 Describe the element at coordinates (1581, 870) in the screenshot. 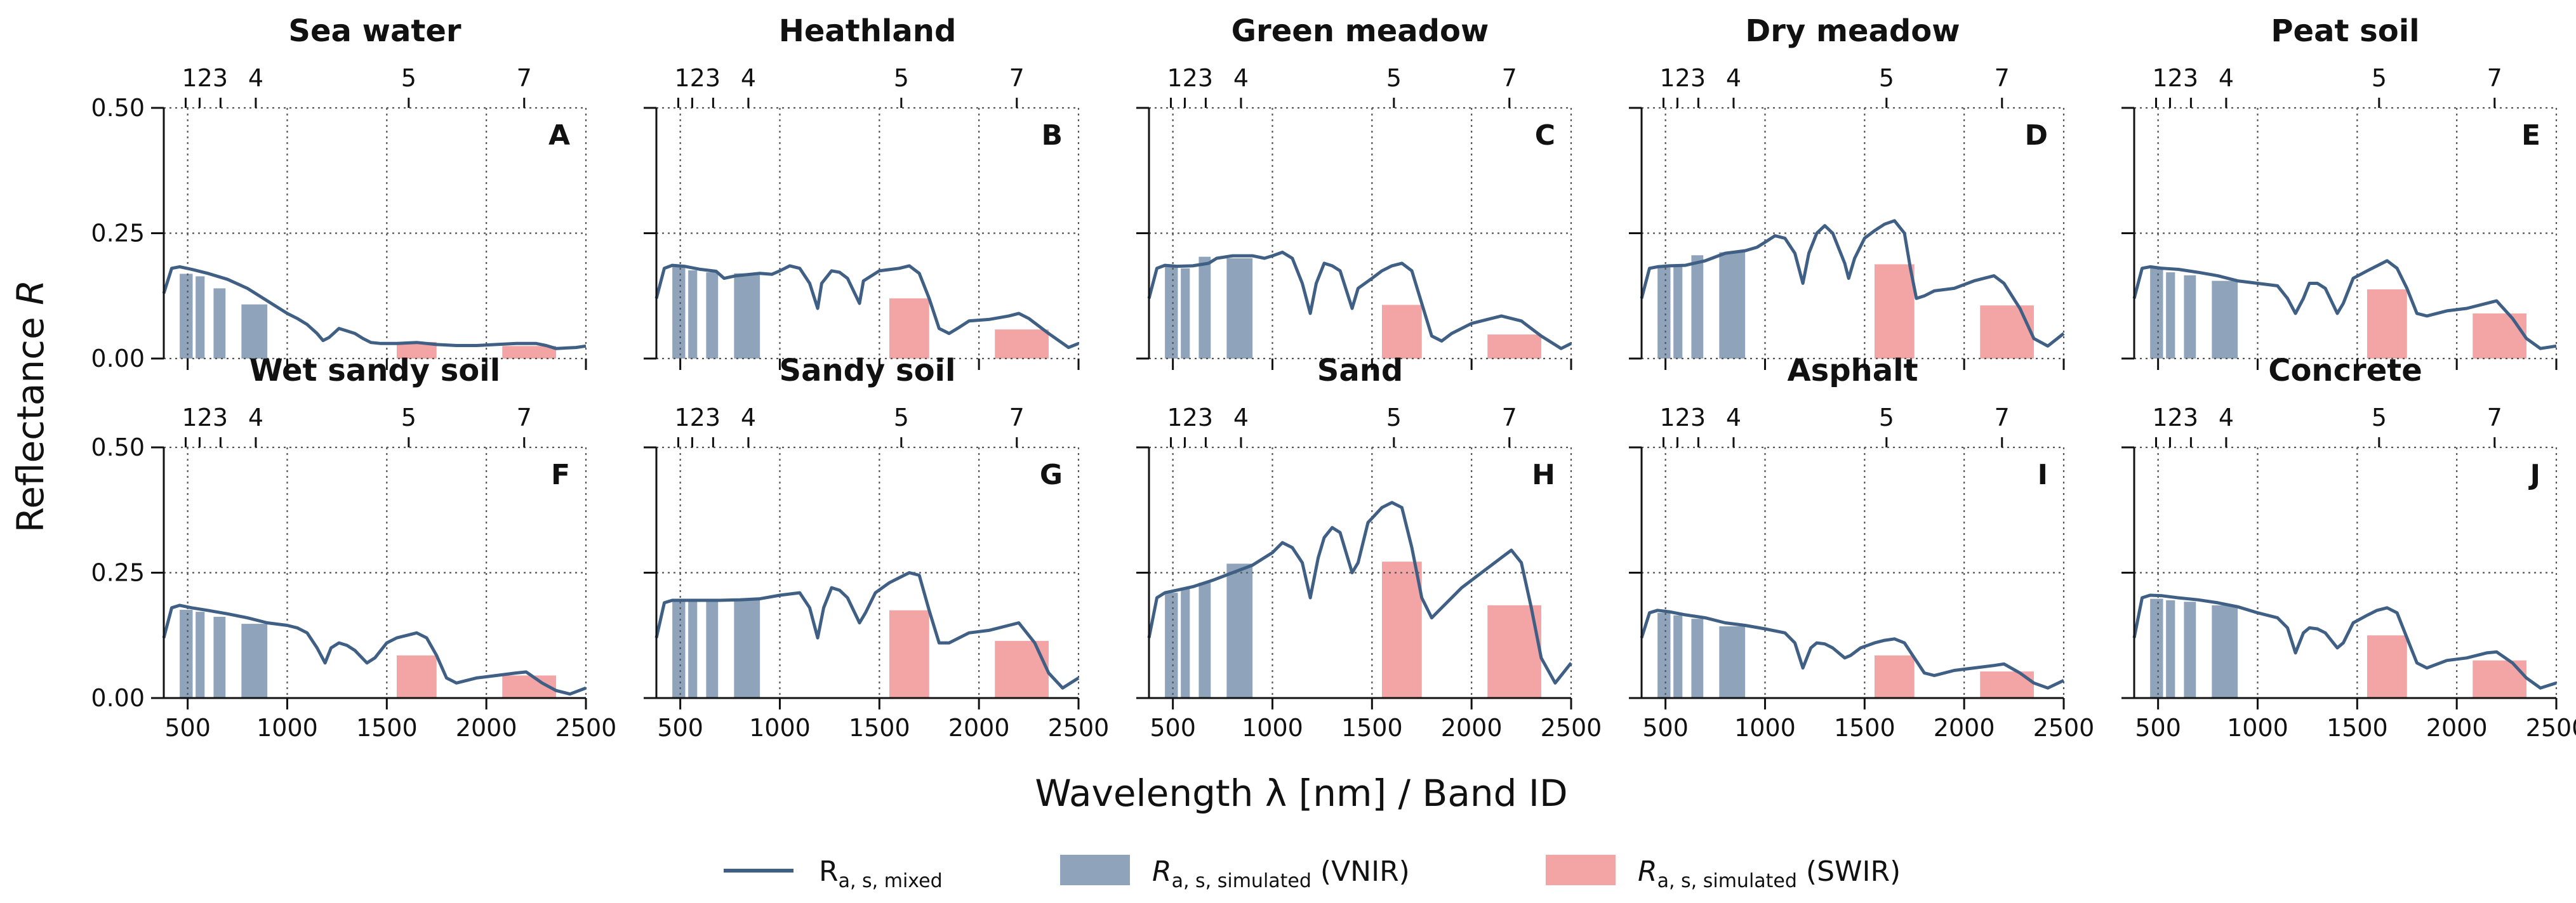

I see `legend-swir-swatch` at that location.